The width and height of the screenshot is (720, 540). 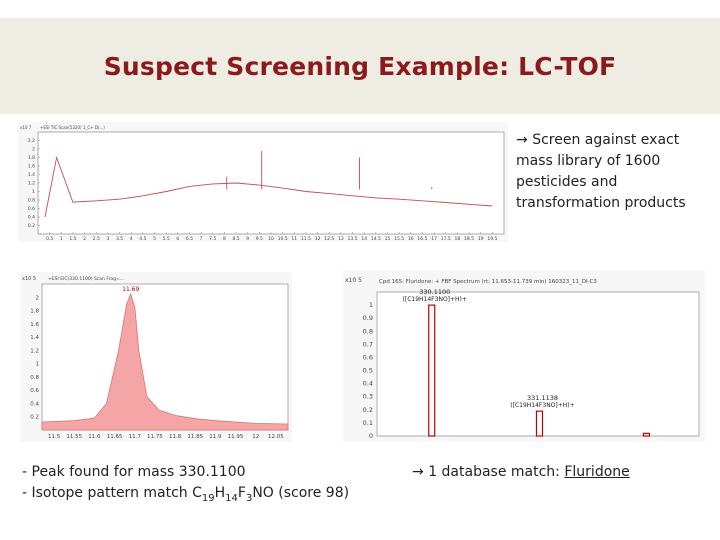 What do you see at coordinates (368, 318) in the screenshot?
I see `spec-y-tick-label: 0.9` at bounding box center [368, 318].